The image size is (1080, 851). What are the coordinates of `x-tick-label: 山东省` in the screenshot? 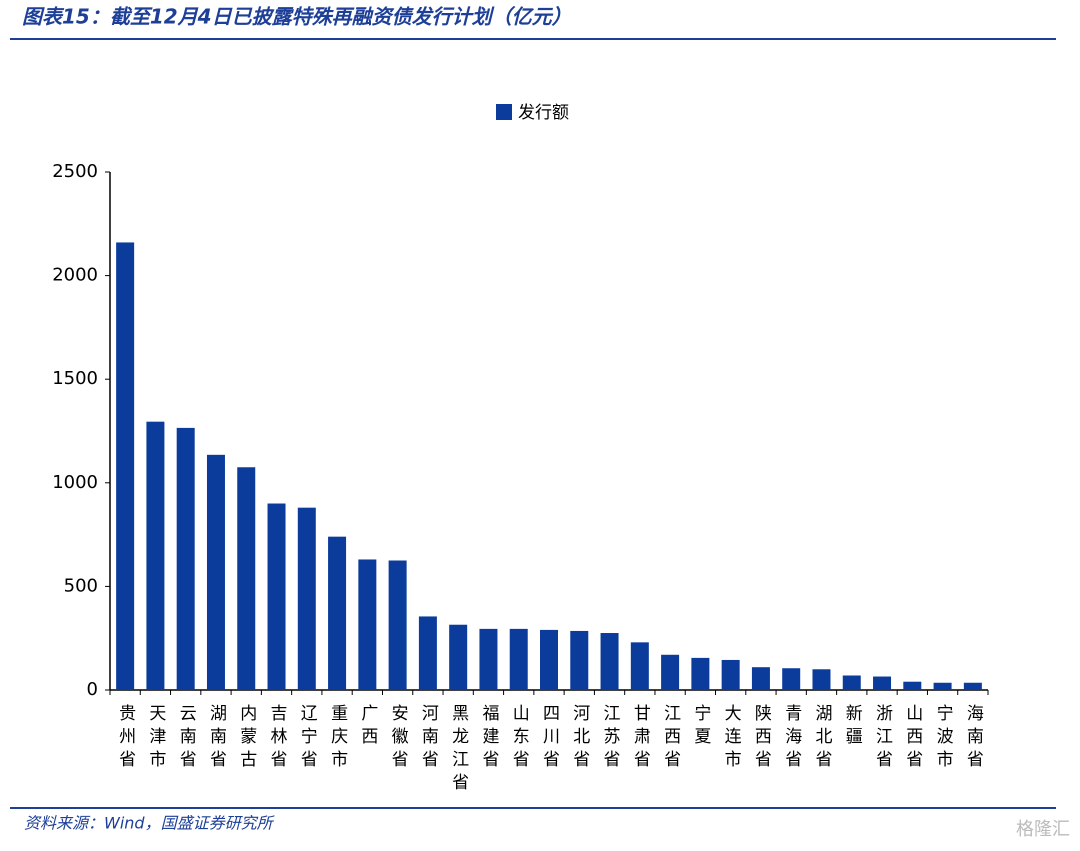 It's located at (519, 738).